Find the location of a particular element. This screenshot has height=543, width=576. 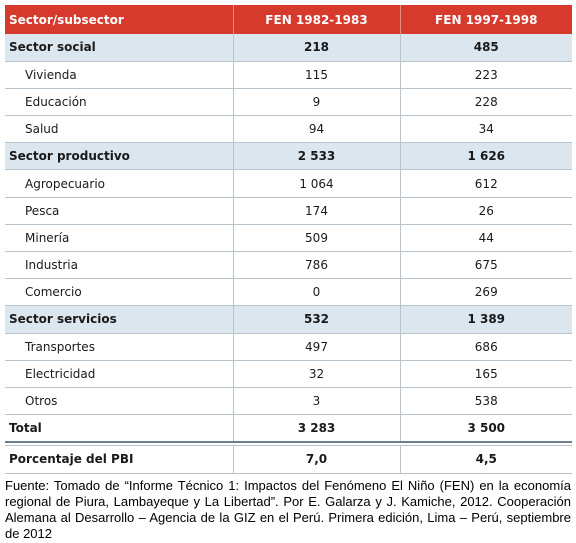

value-fen-1982: 174 is located at coordinates (316, 211).